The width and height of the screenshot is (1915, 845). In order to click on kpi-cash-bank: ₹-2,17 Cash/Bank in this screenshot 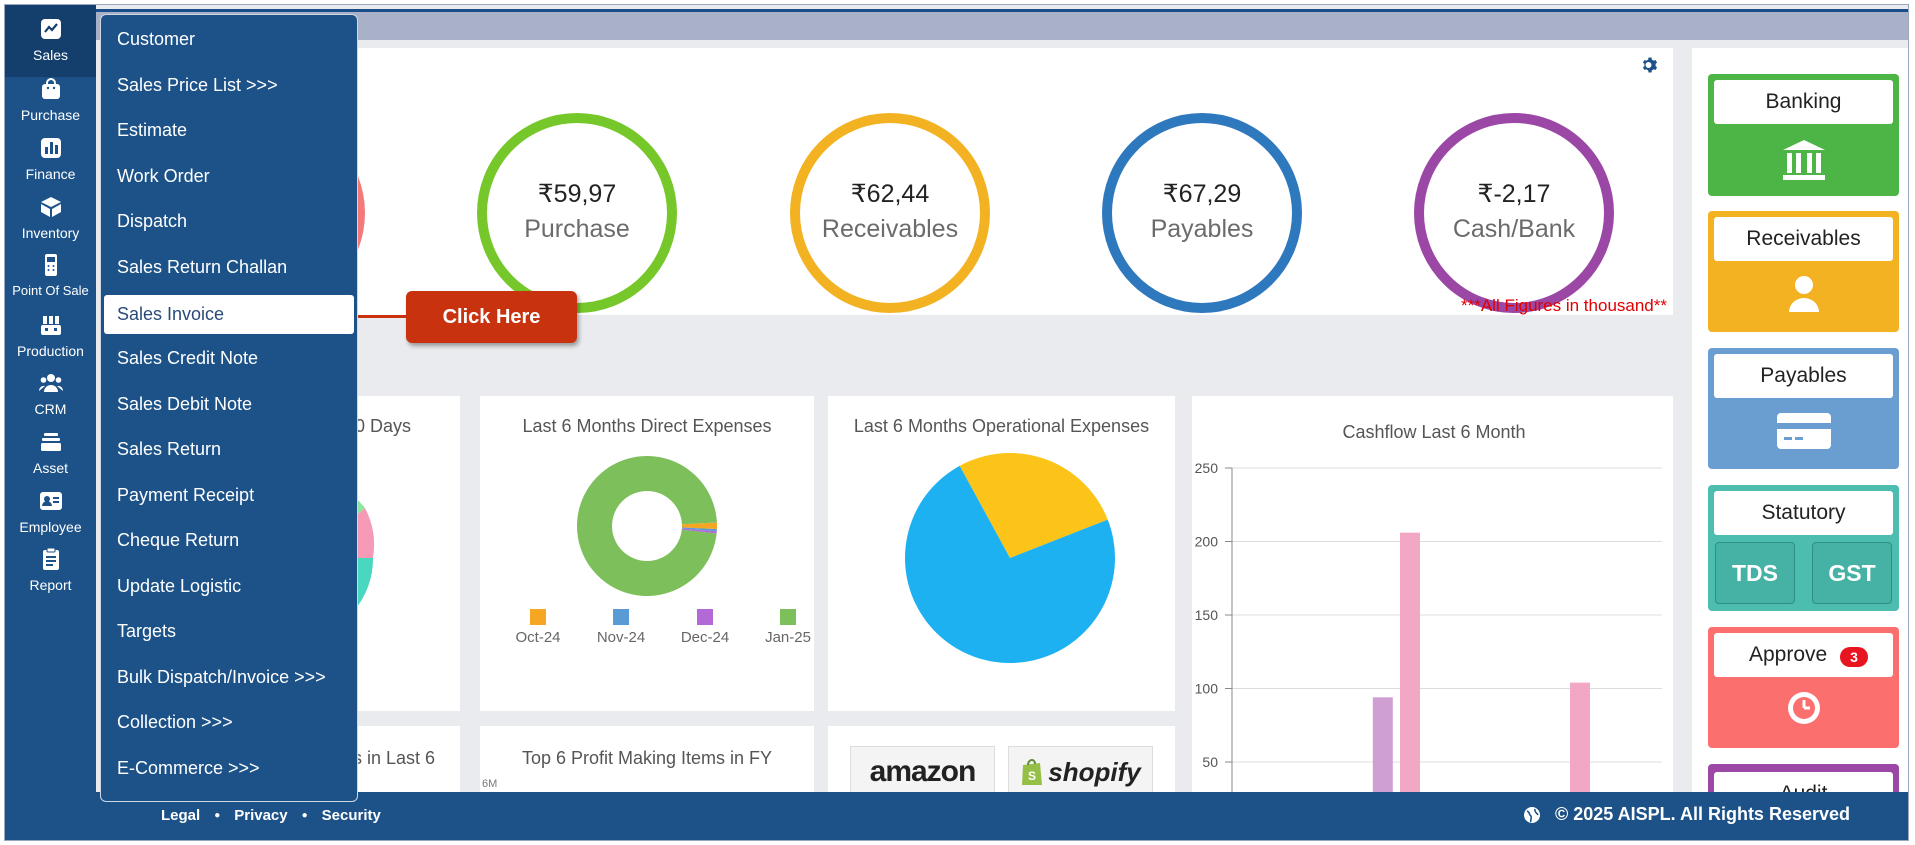, I will do `click(1514, 213)`.